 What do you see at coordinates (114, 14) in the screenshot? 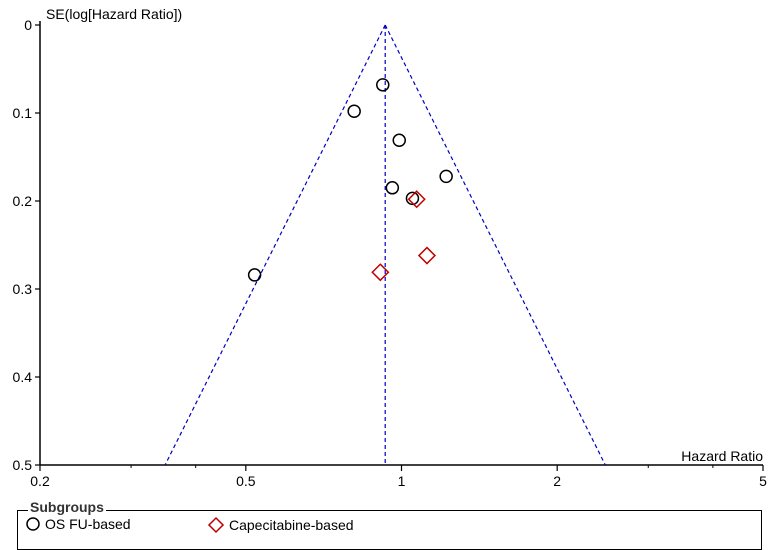
I see `y-axis-label: SE(log[Hazard Ratio])` at bounding box center [114, 14].